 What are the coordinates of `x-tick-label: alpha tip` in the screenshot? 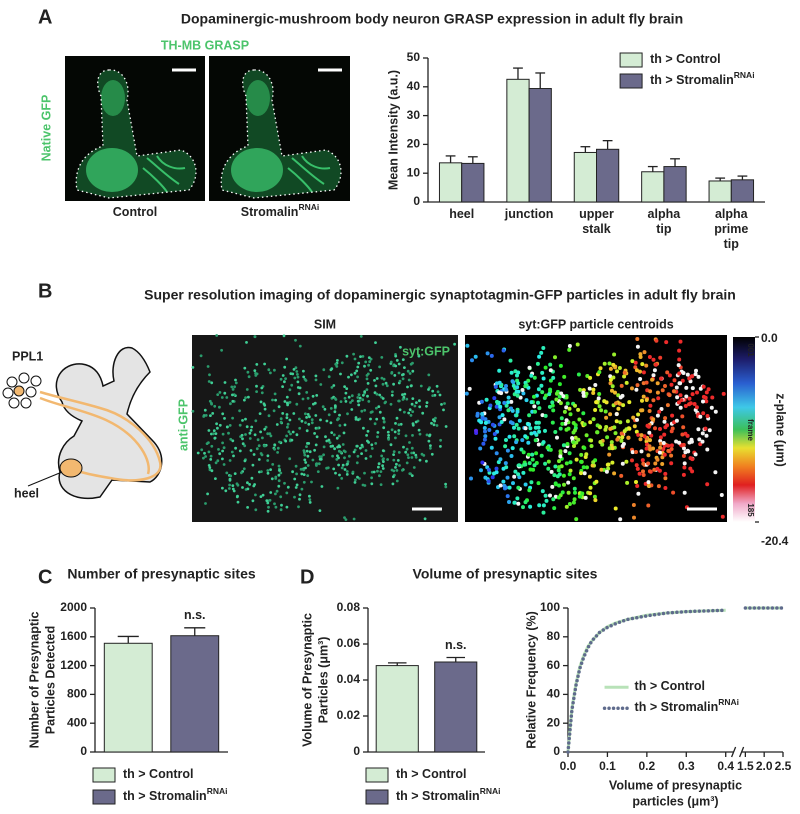 It's located at (664, 221).